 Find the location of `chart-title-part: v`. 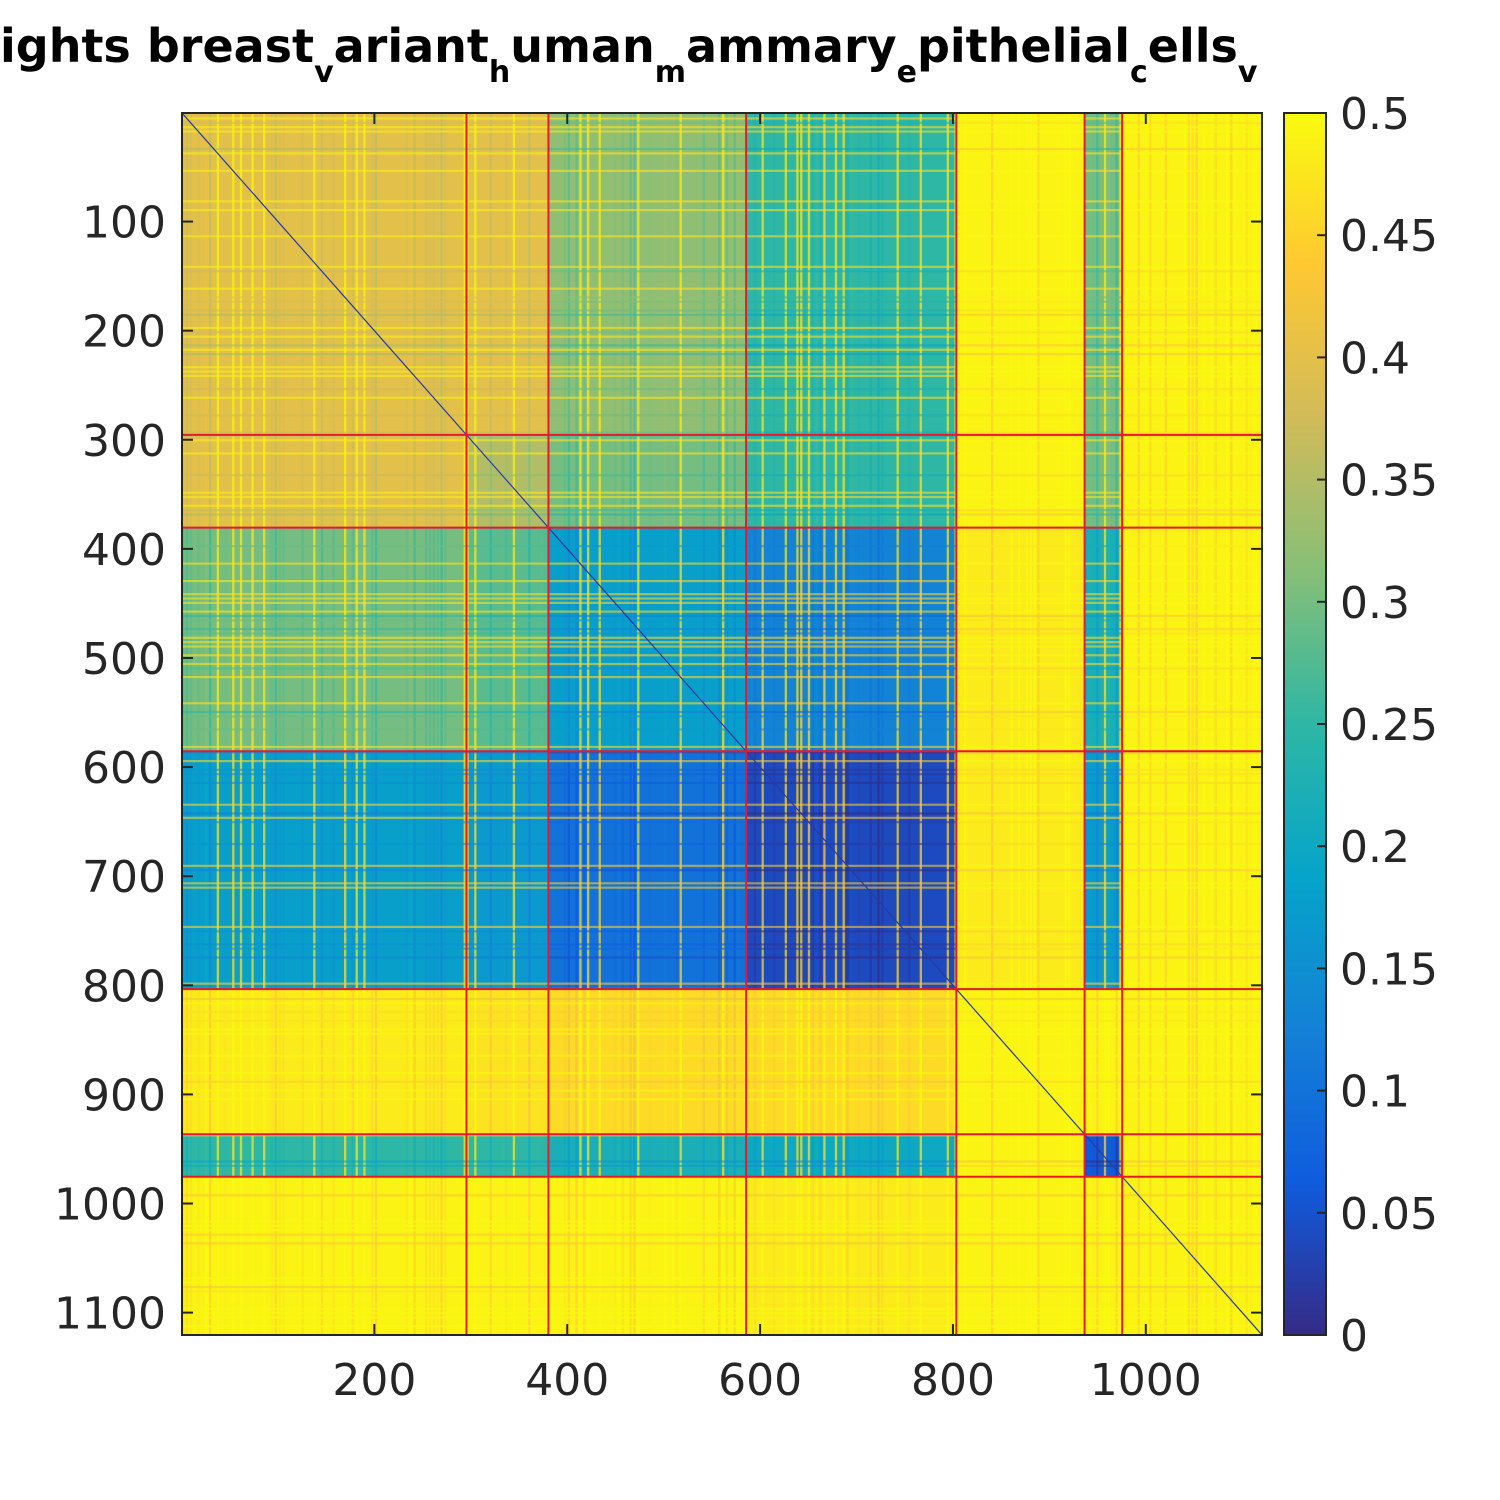

chart-title-part: v is located at coordinates (324, 72).